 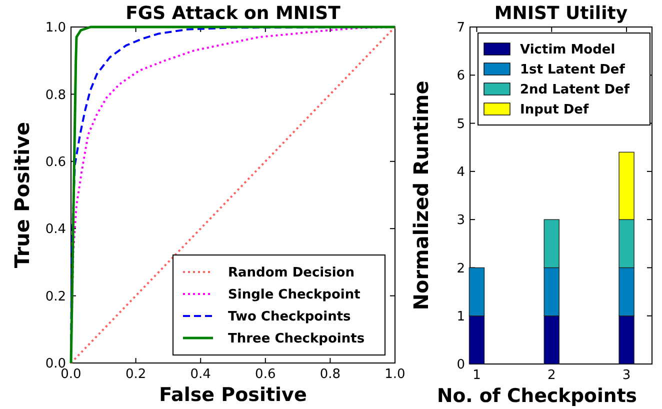 What do you see at coordinates (568, 50) in the screenshot?
I see `legend-label: Victim Model` at bounding box center [568, 50].